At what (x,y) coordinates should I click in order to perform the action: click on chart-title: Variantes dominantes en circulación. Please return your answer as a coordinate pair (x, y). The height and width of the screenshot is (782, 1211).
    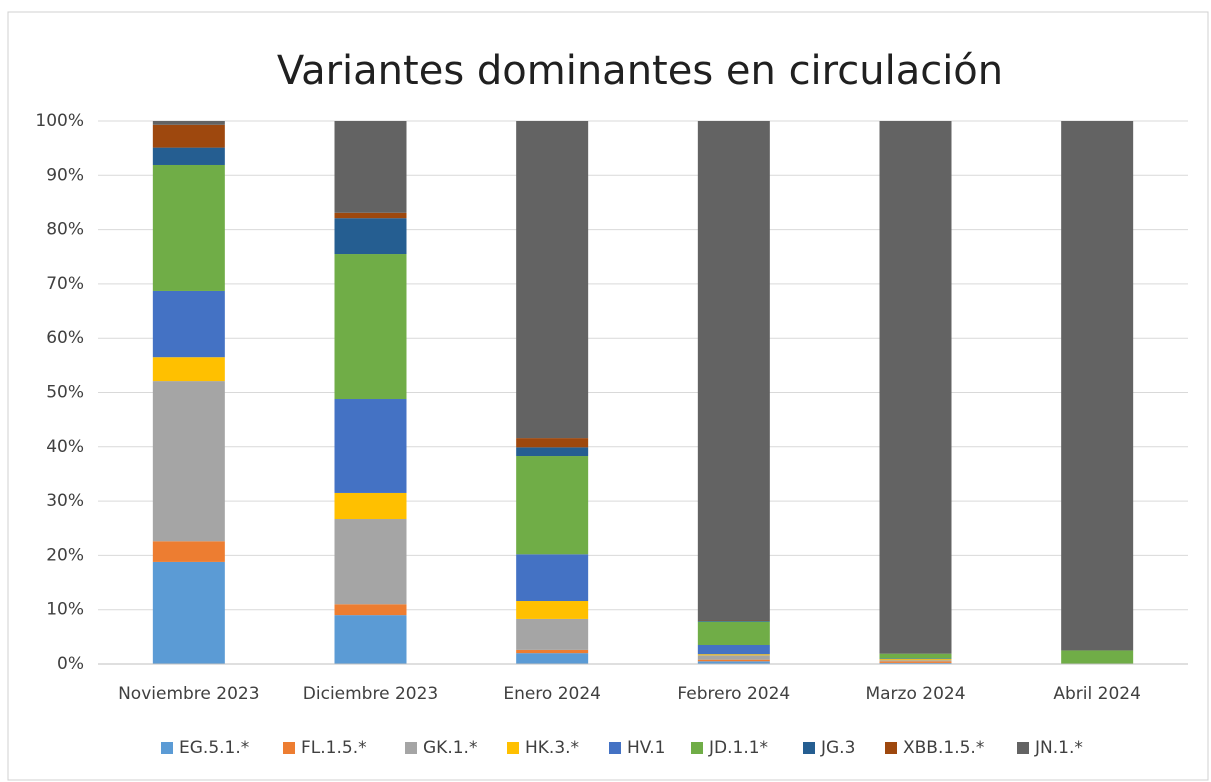
    Looking at the image, I should click on (640, 71).